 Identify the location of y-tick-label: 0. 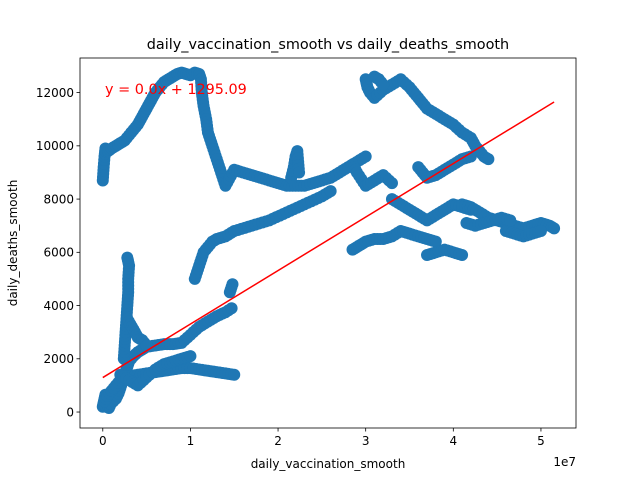
(70, 412).